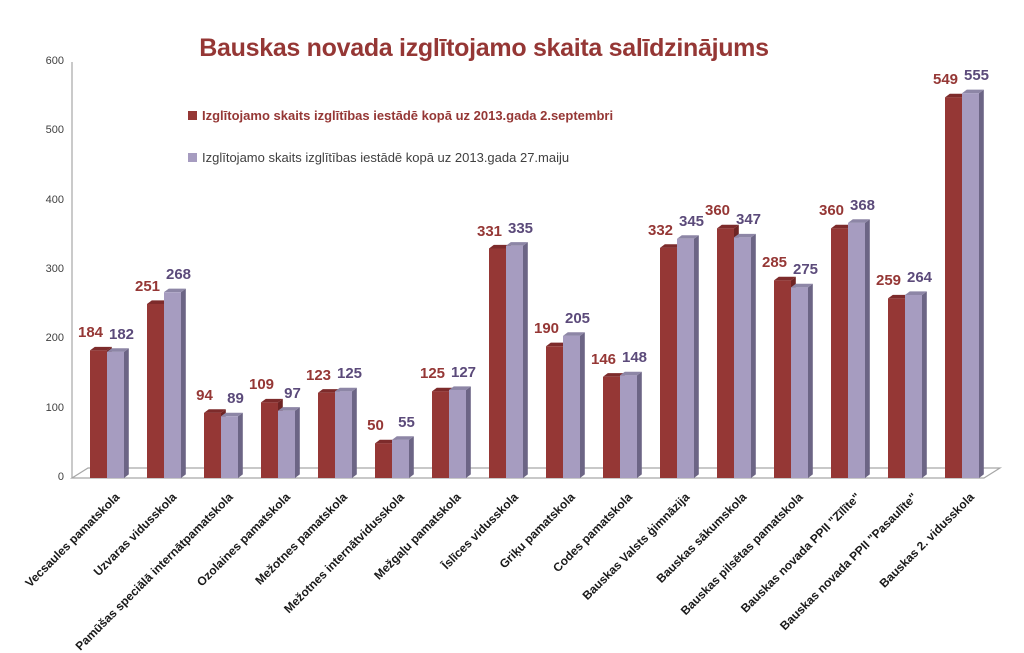  I want to click on data-label: 97, so click(292, 393).